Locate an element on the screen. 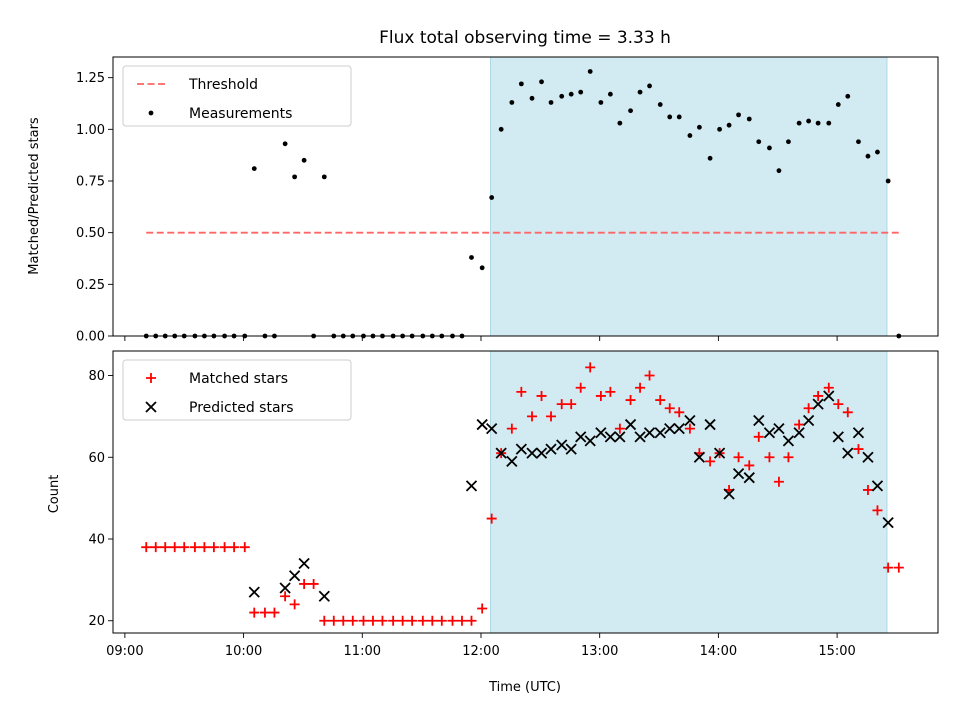 The width and height of the screenshot is (960, 720). y-tick-label: 0.75 is located at coordinates (90, 182).